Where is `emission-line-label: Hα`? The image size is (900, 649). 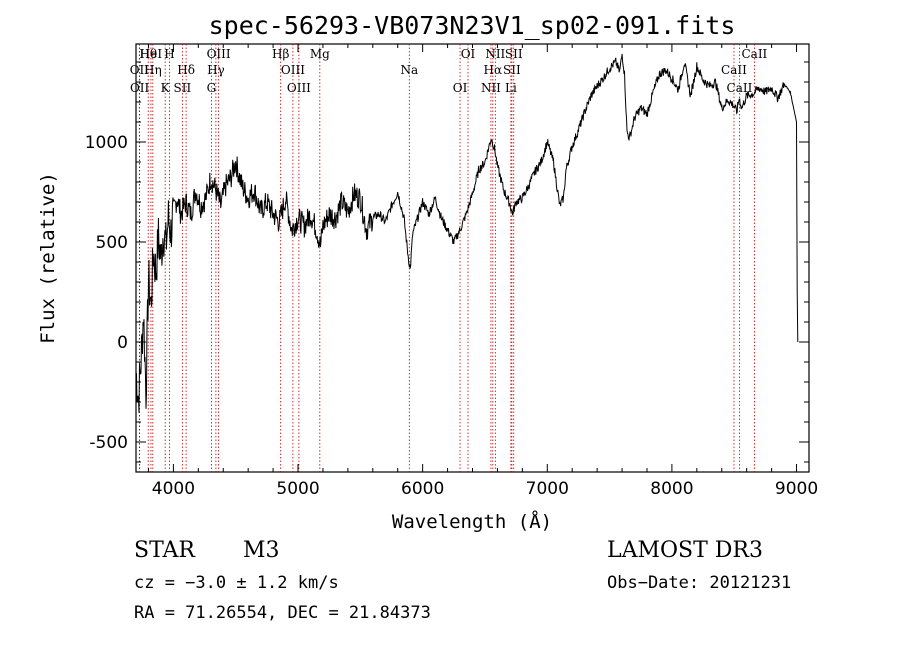 emission-line-label: Hα is located at coordinates (493, 70).